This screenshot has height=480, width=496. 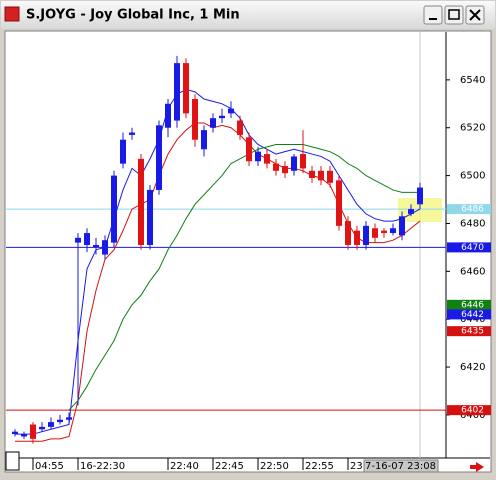 What do you see at coordinates (229, 466) in the screenshot?
I see `x-tick-label: 22:45` at bounding box center [229, 466].